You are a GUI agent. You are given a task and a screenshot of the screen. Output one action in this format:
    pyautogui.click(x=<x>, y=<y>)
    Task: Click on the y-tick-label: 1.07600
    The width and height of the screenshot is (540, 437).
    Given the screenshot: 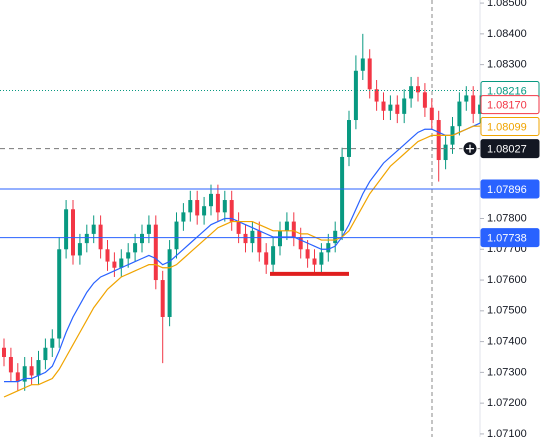 What is the action you would take?
    pyautogui.click(x=507, y=280)
    